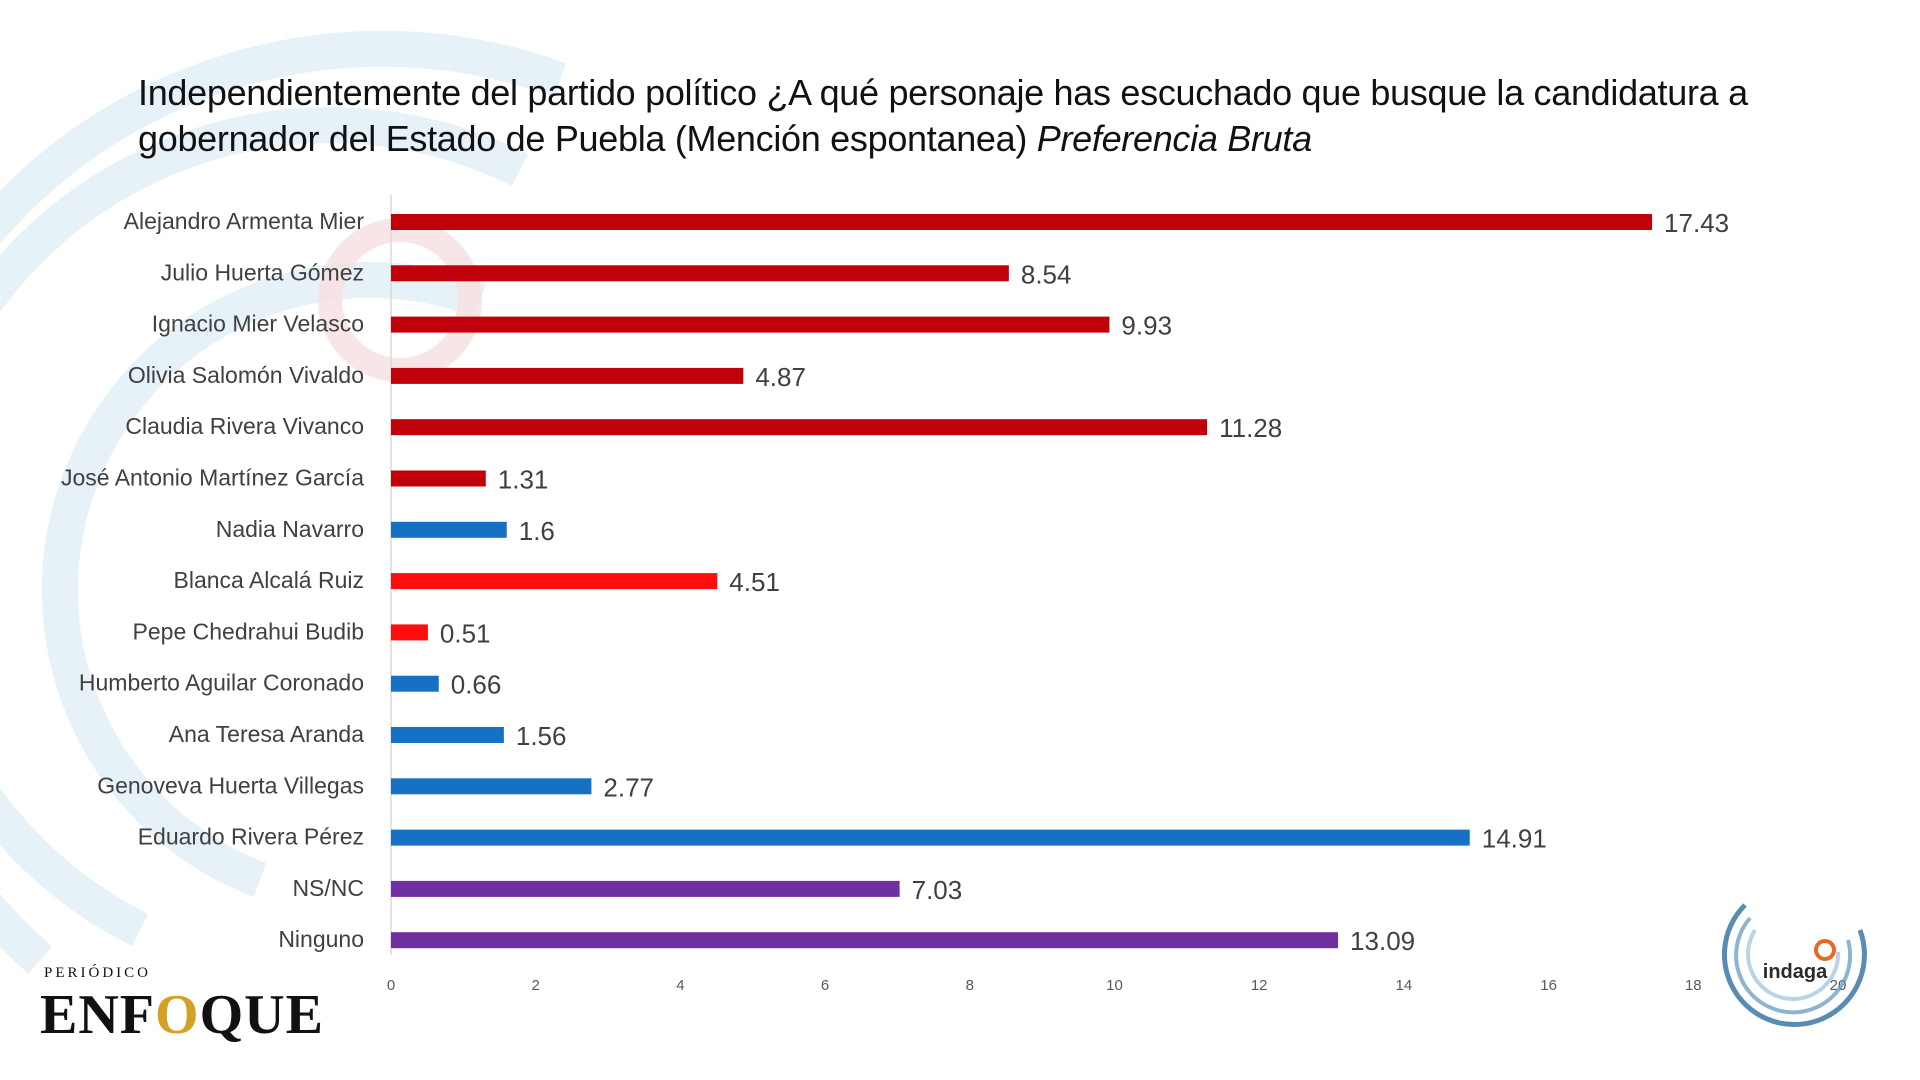 The height and width of the screenshot is (1080, 1920). What do you see at coordinates (1548, 985) in the screenshot?
I see `x-tick-label: 16` at bounding box center [1548, 985].